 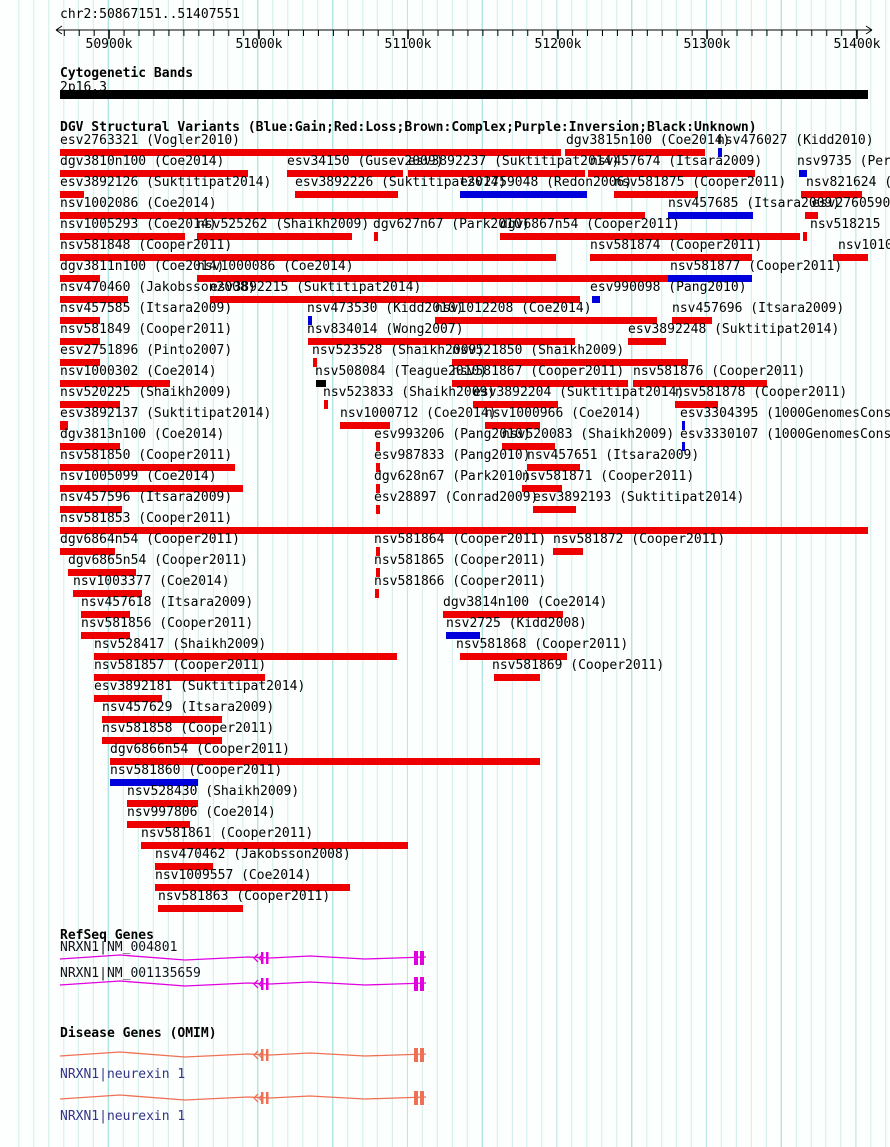 What do you see at coordinates (613, 455) in the screenshot?
I see `variant-label: nsv457651 (Itsara2009)` at bounding box center [613, 455].